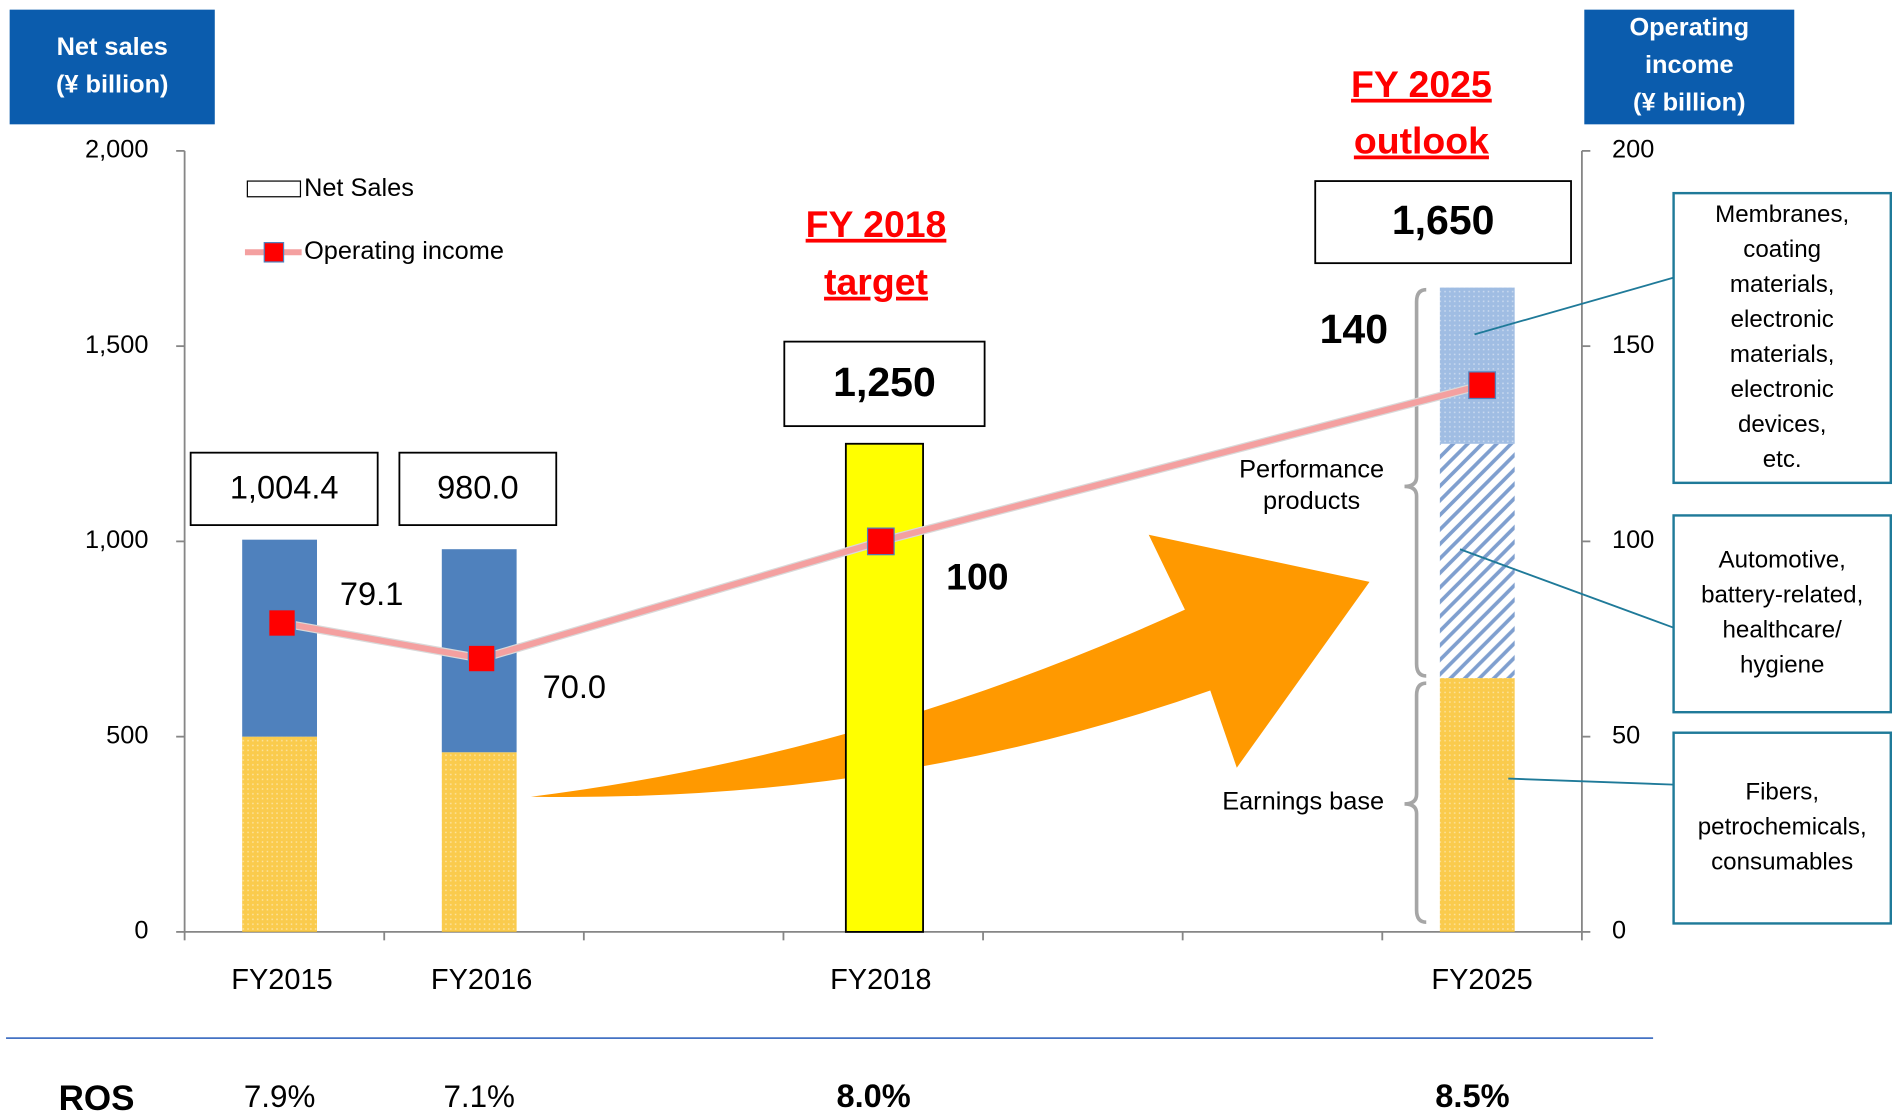 The height and width of the screenshot is (1119, 1892). What do you see at coordinates (1782, 459) in the screenshot?
I see `callout-text: etc.` at bounding box center [1782, 459].